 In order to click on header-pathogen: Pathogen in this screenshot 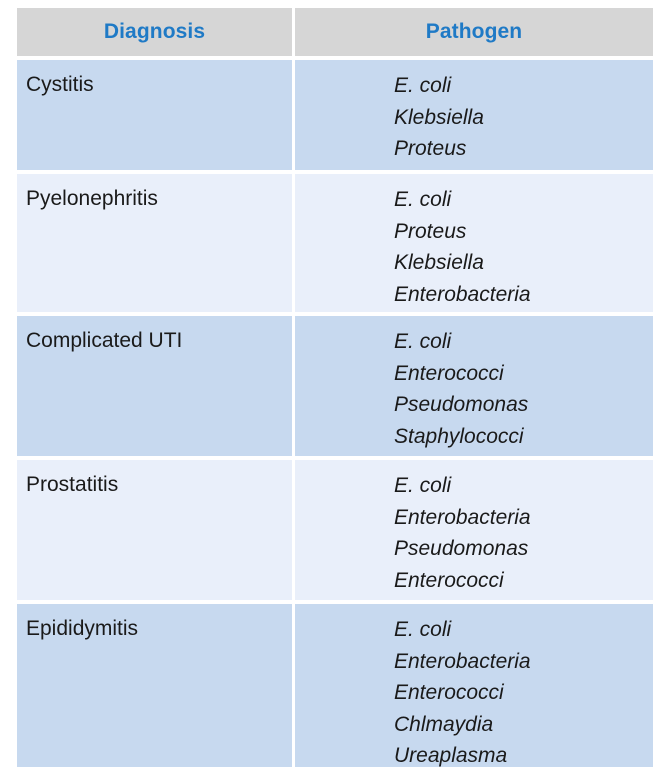, I will do `click(474, 32)`.